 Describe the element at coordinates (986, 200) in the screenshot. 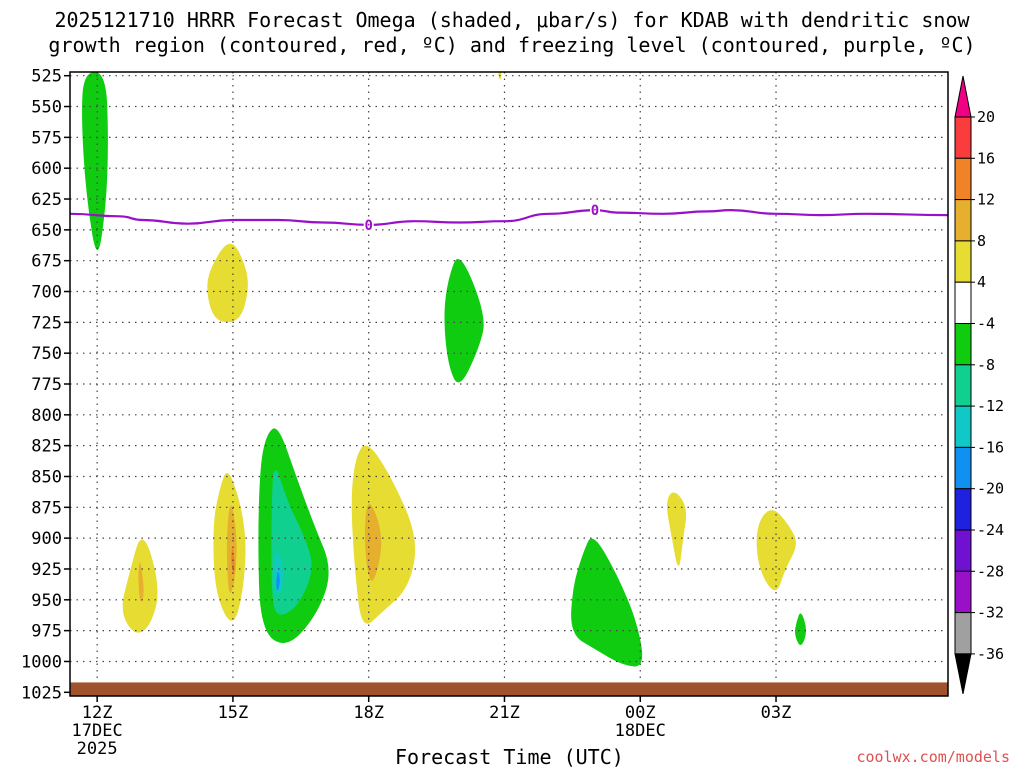

I see `colorbar-label-2: 12` at that location.